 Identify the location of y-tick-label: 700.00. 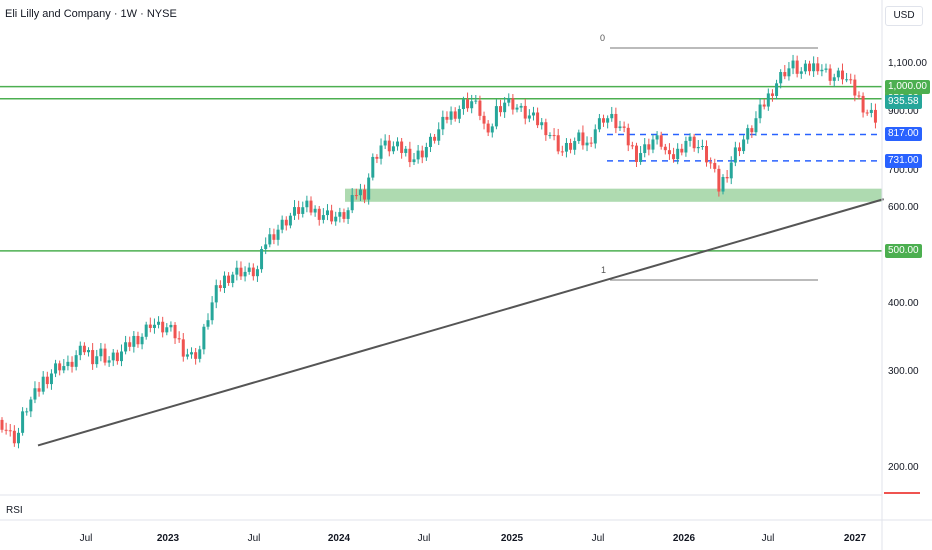
(903, 171).